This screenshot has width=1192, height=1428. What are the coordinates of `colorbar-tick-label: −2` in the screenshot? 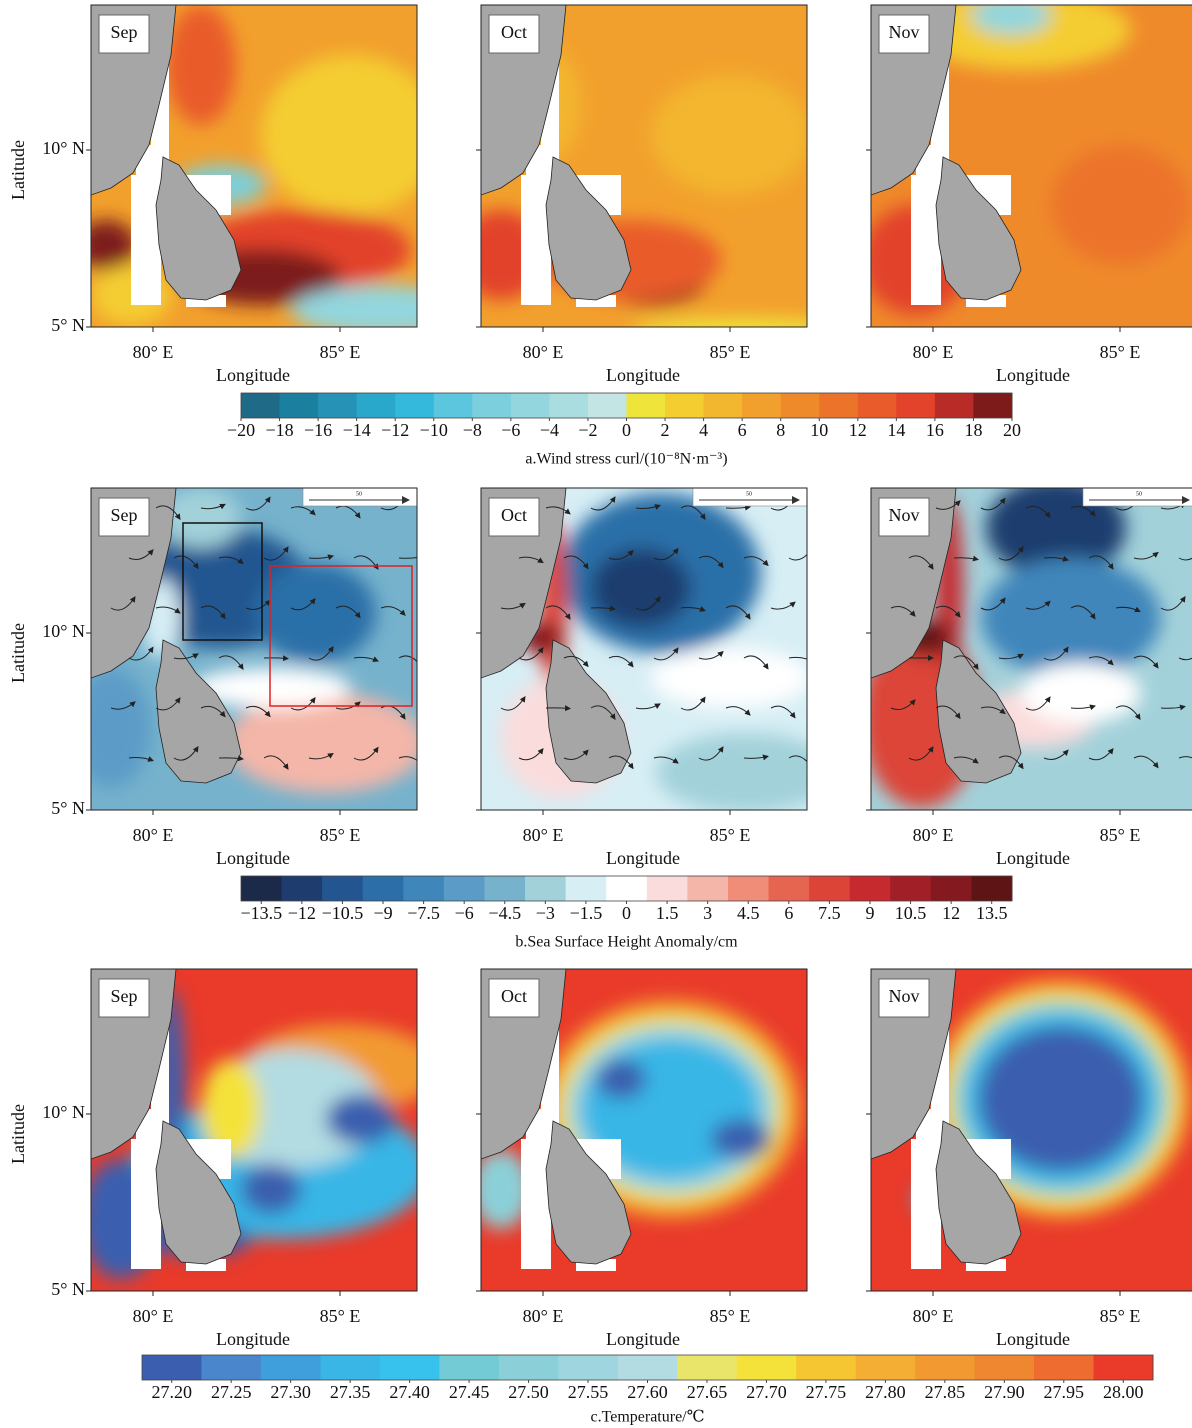 It's located at (587, 430).